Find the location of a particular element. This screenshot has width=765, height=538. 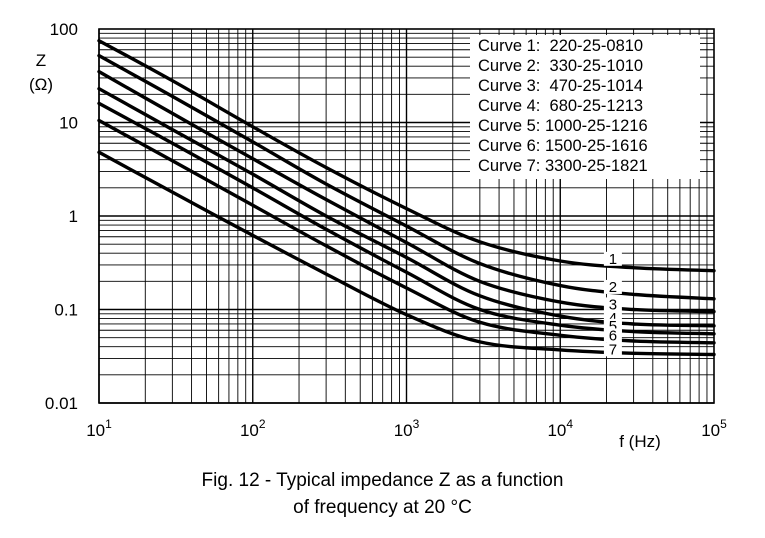

x-tick-labels: 10¹ 10² 10³ 10⁴ 10⁵ is located at coordinates (406, 428).